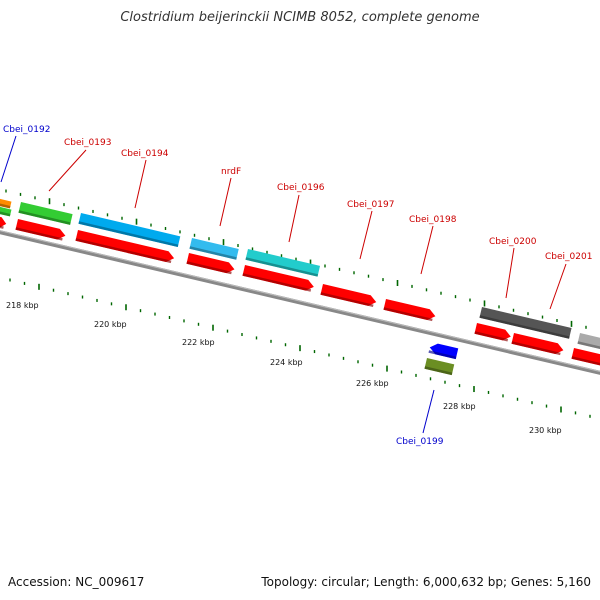  What do you see at coordinates (87, 143) in the screenshot?
I see `gene-label: Cbei_0193` at bounding box center [87, 143].